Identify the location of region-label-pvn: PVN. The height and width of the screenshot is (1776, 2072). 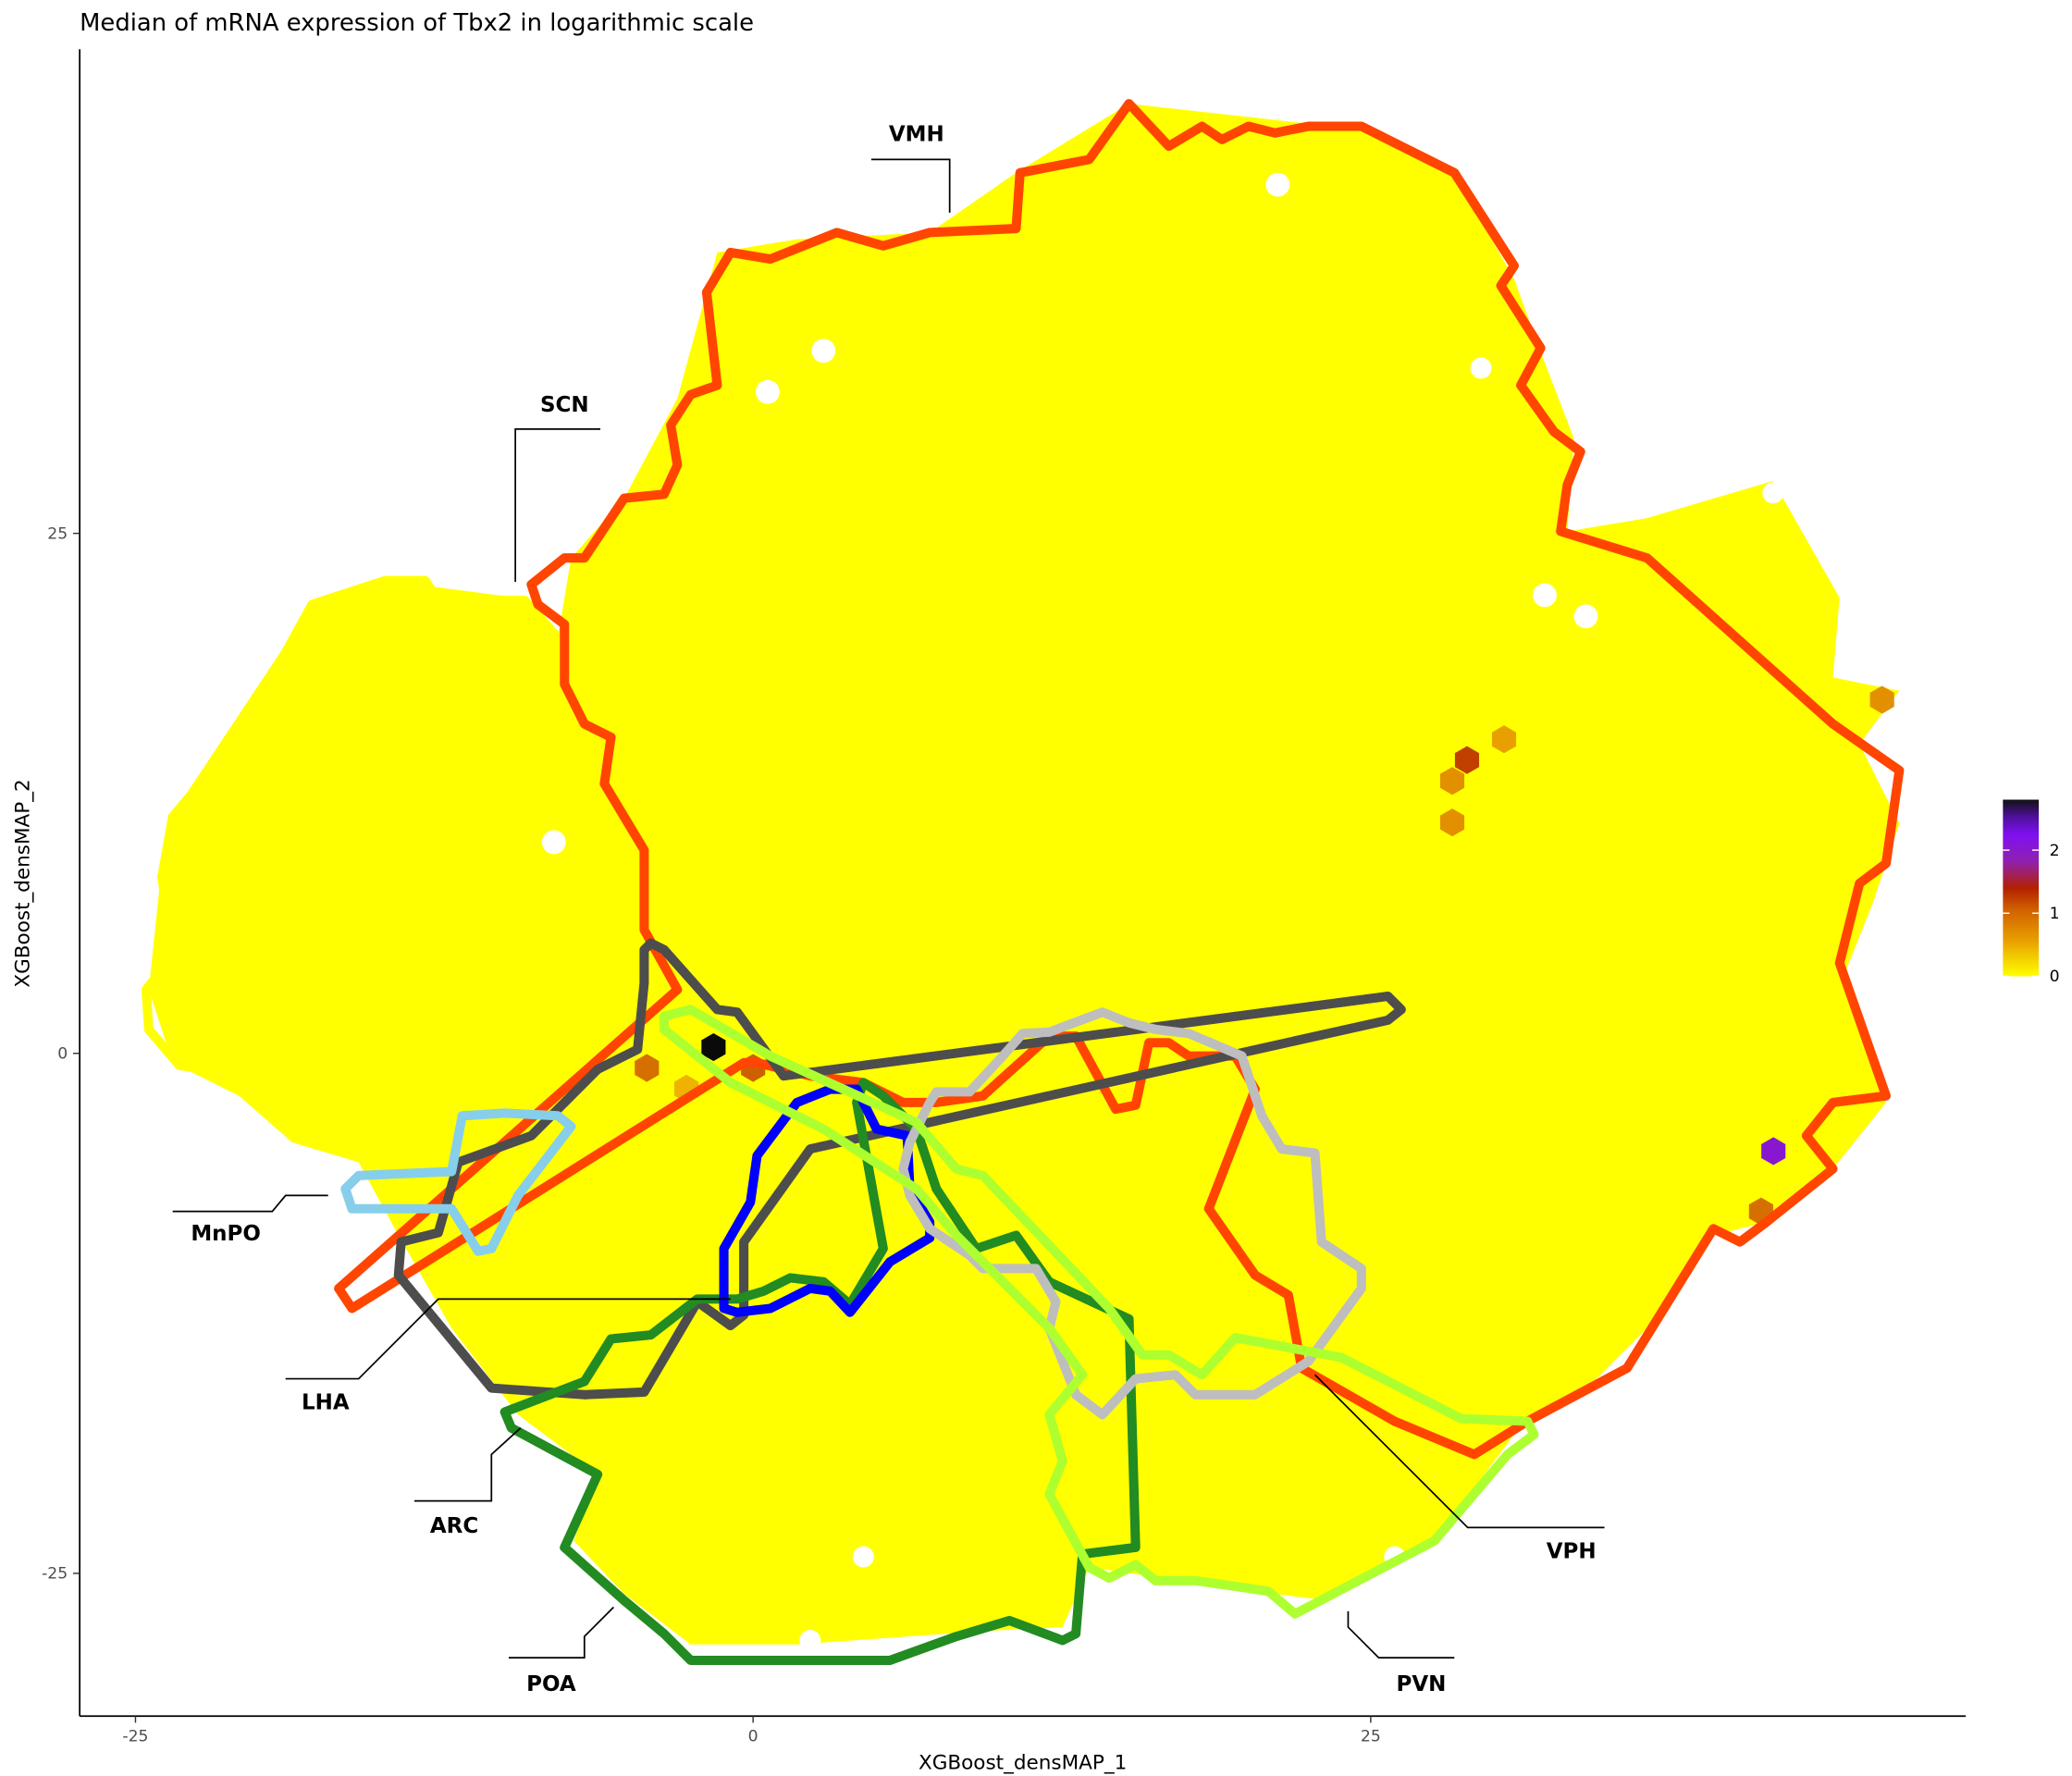
(1421, 1684).